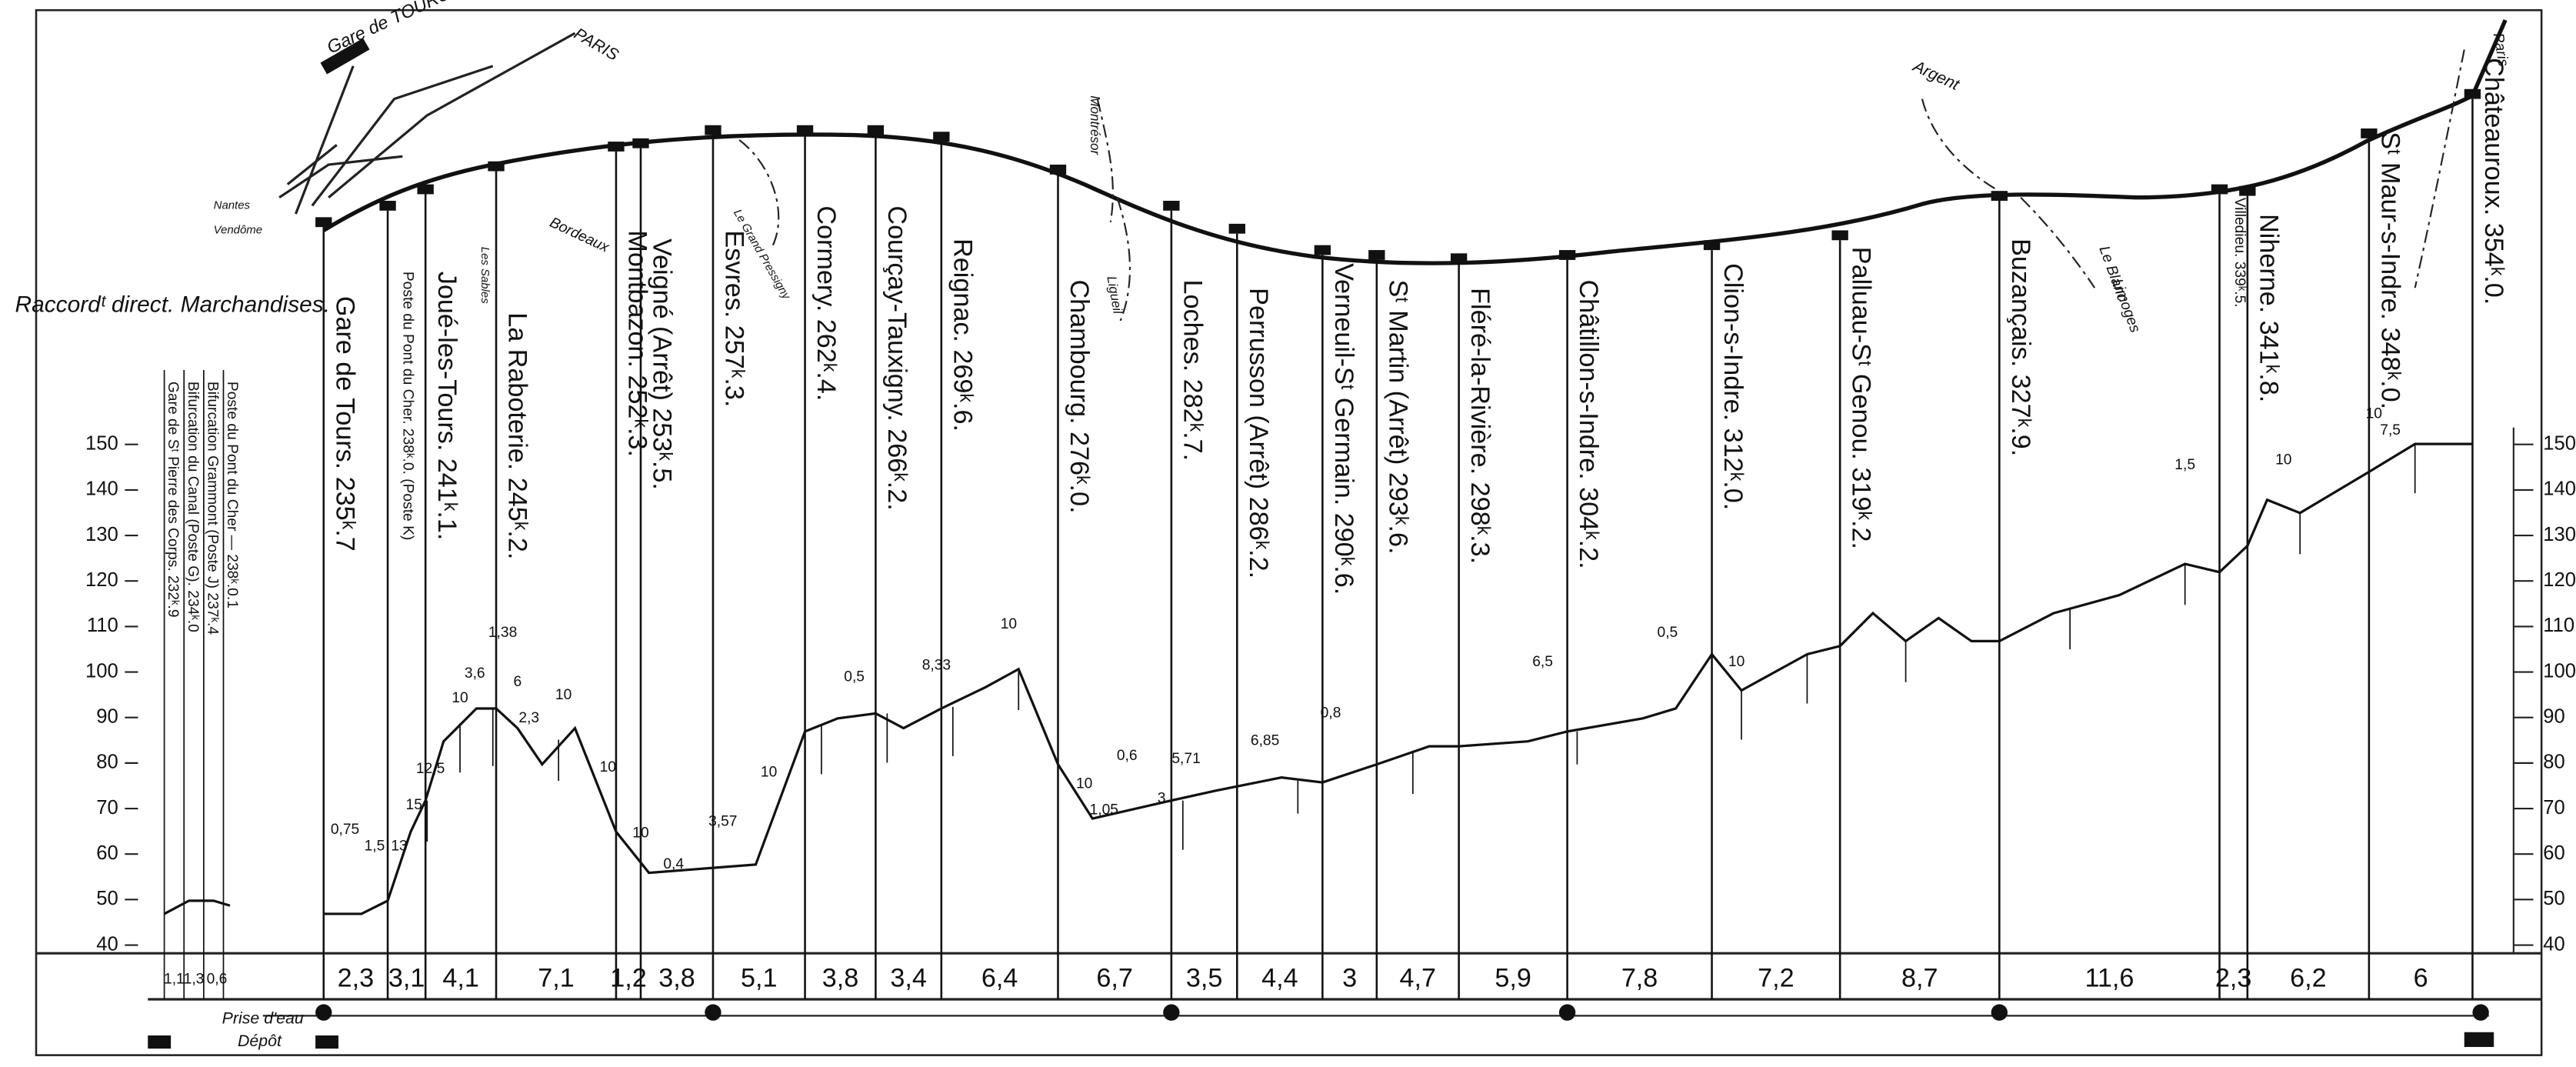  Describe the element at coordinates (447, 406) in the screenshot. I see `station-label: Joué-les-Tours. 241ᵏ.1.` at that location.